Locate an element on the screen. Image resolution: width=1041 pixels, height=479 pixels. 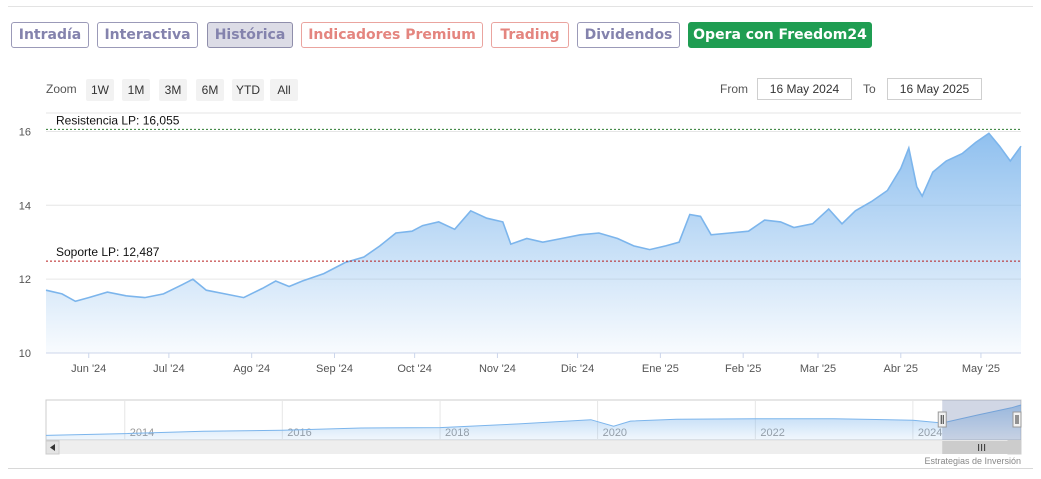
to-date-input is located at coordinates (934, 89).